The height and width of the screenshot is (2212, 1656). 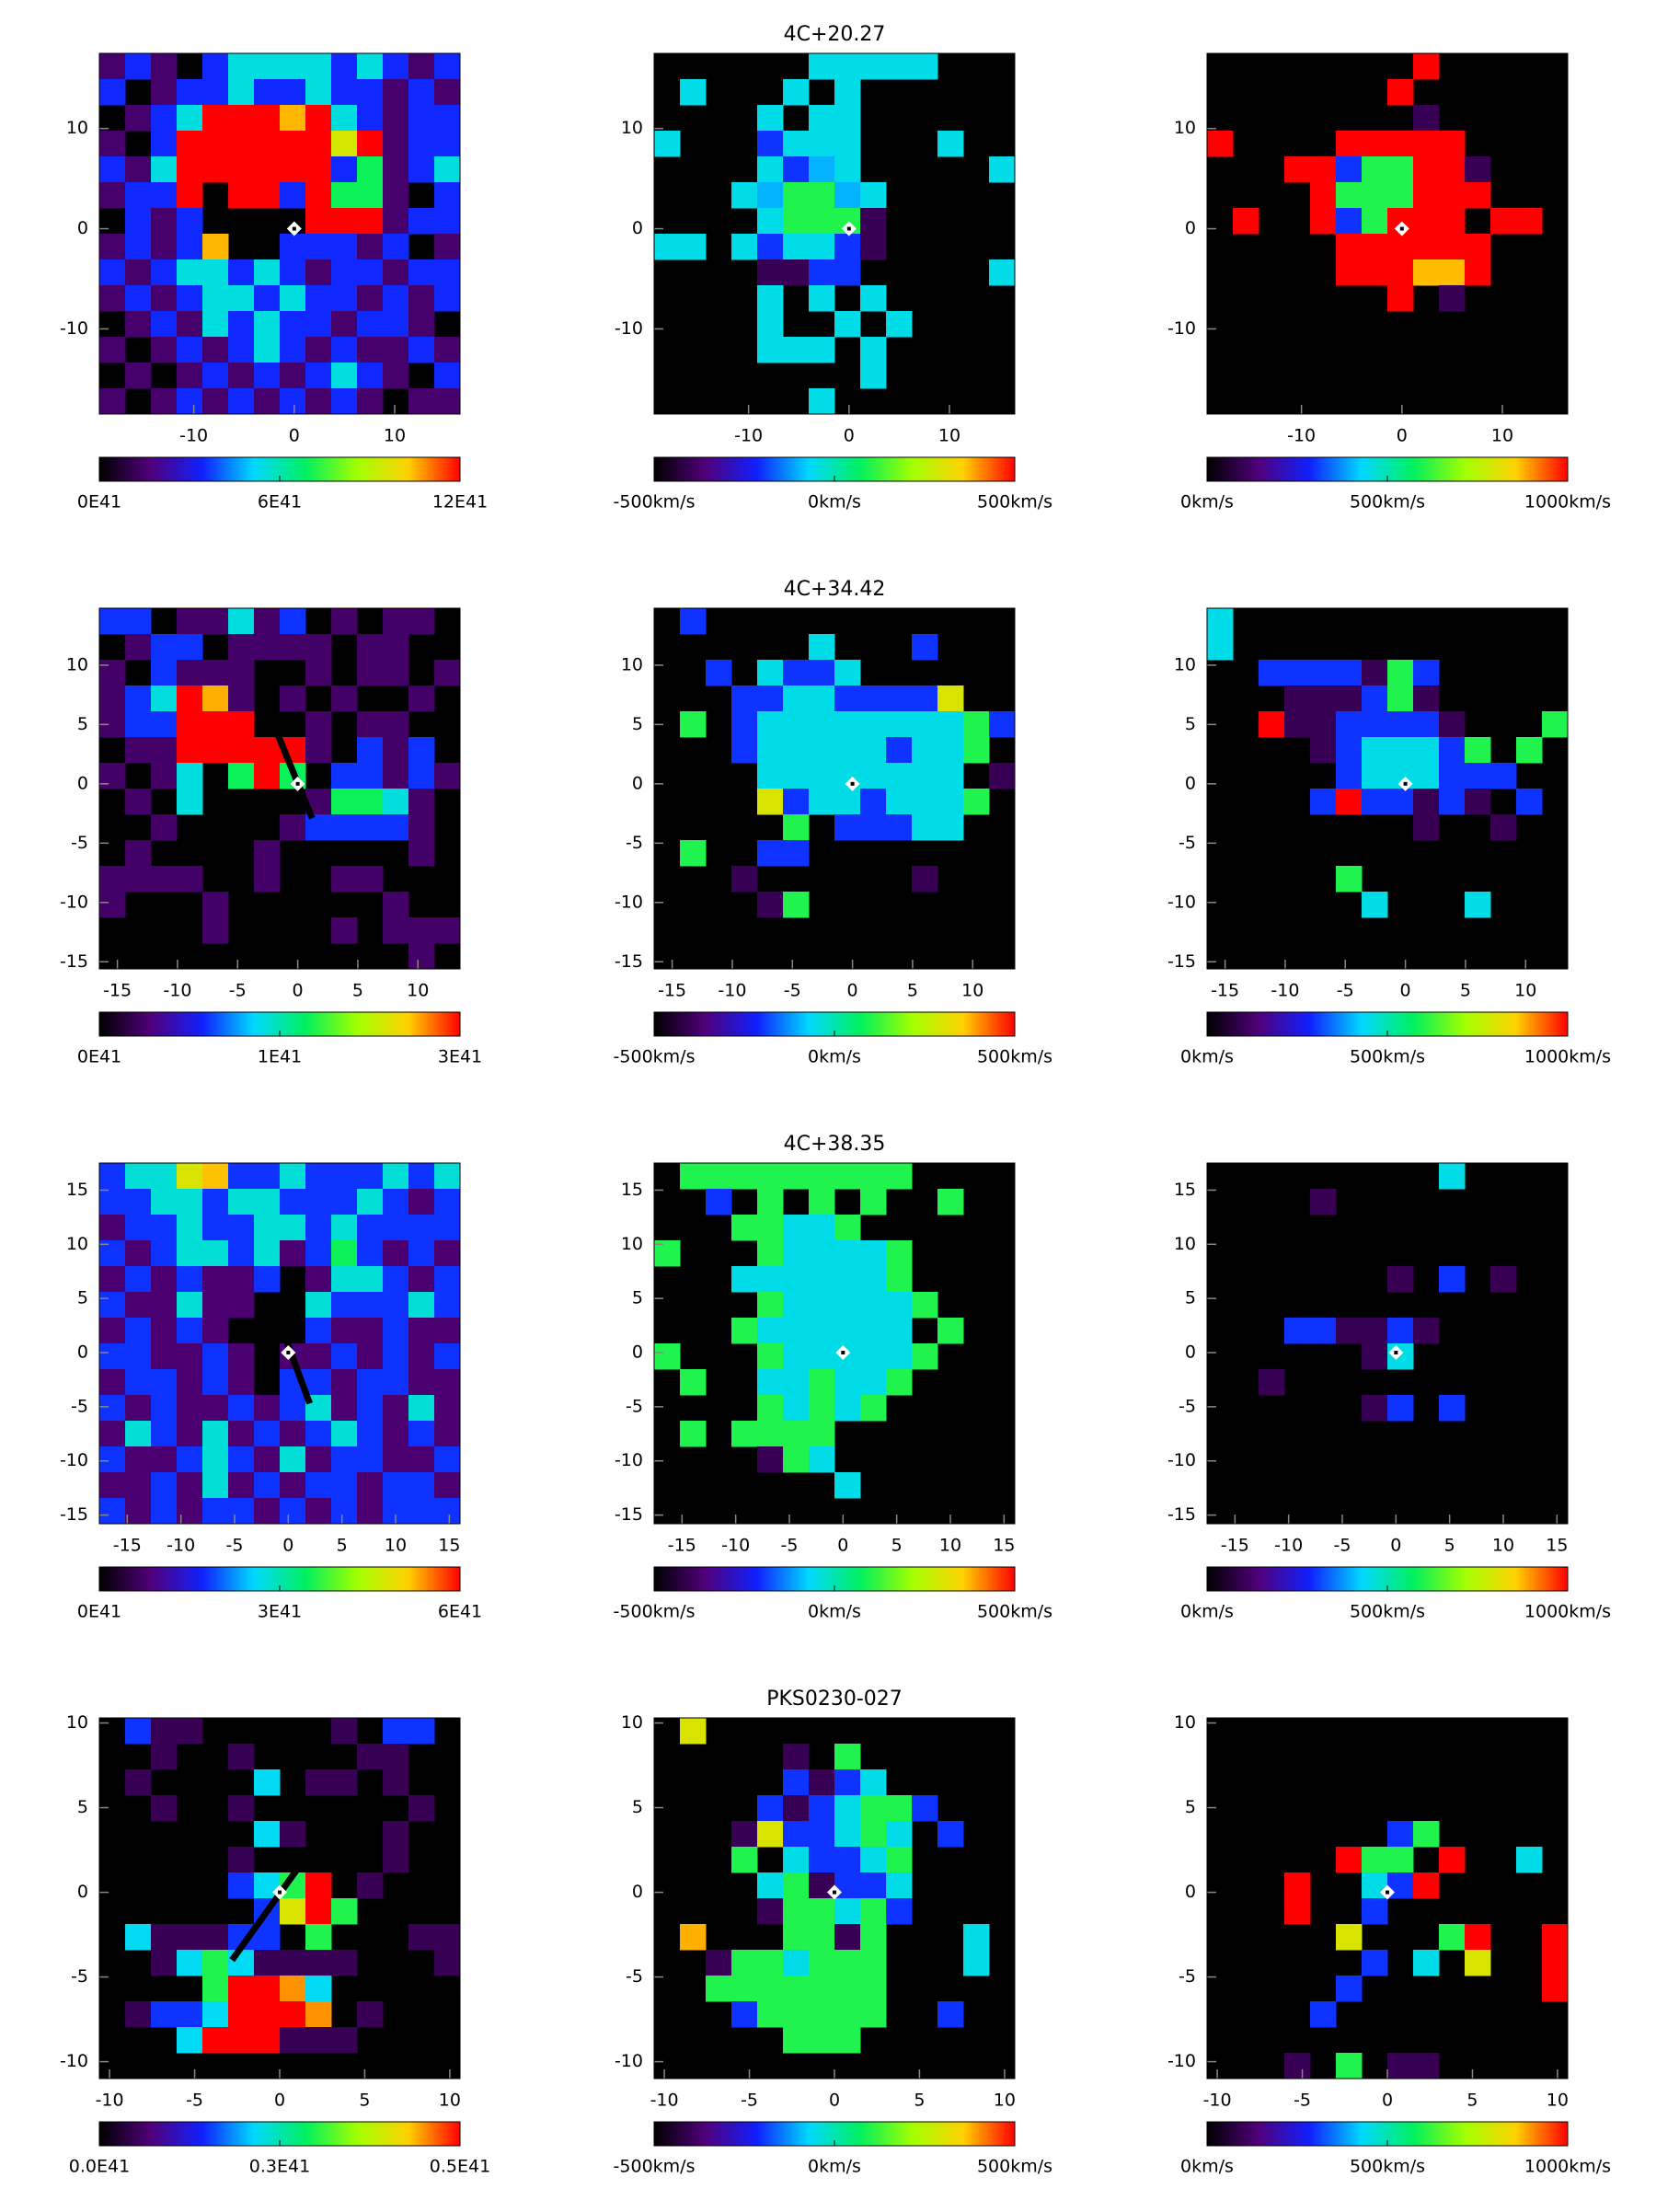 I want to click on center-dot, so click(x=834, y=1892).